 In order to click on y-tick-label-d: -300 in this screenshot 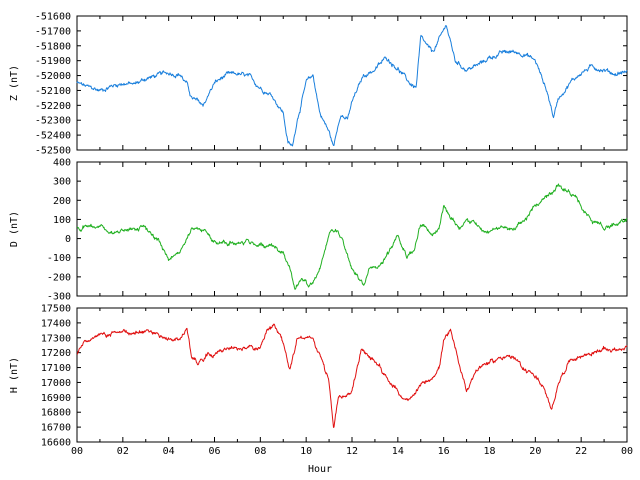, I will do `click(59, 297)`.